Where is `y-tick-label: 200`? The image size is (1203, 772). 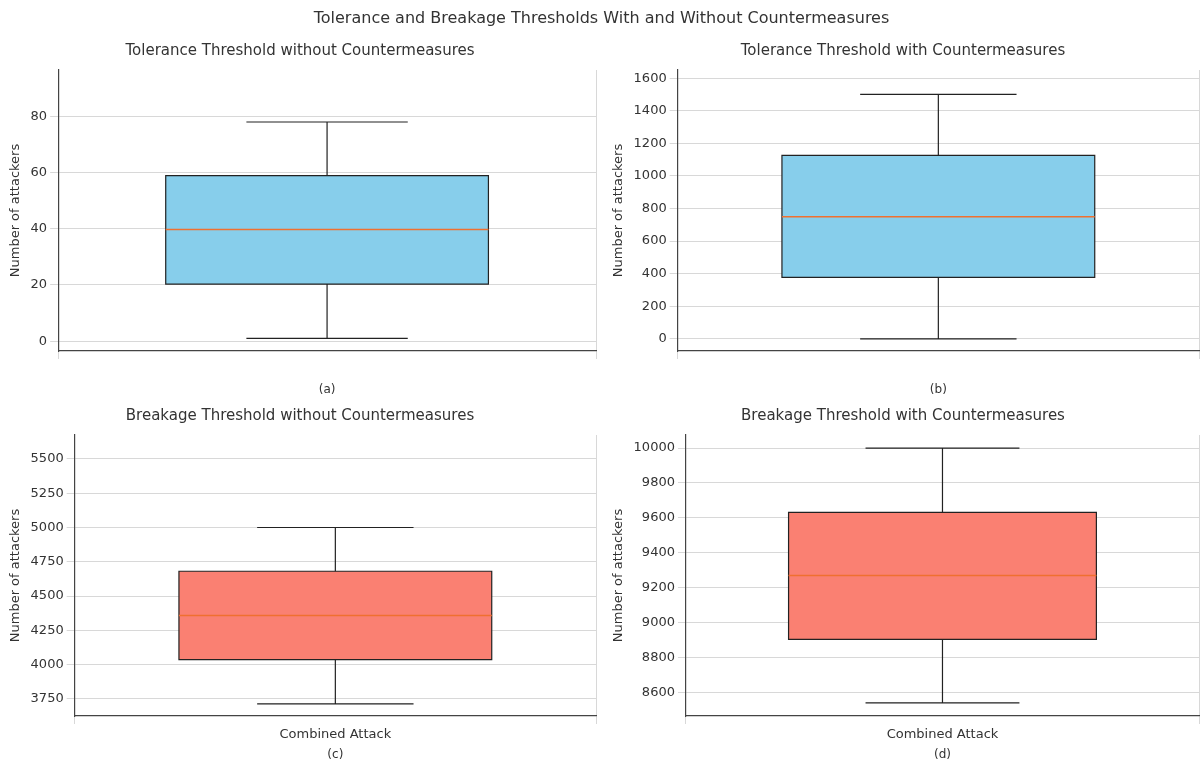 y-tick-label: 200 is located at coordinates (654, 305).